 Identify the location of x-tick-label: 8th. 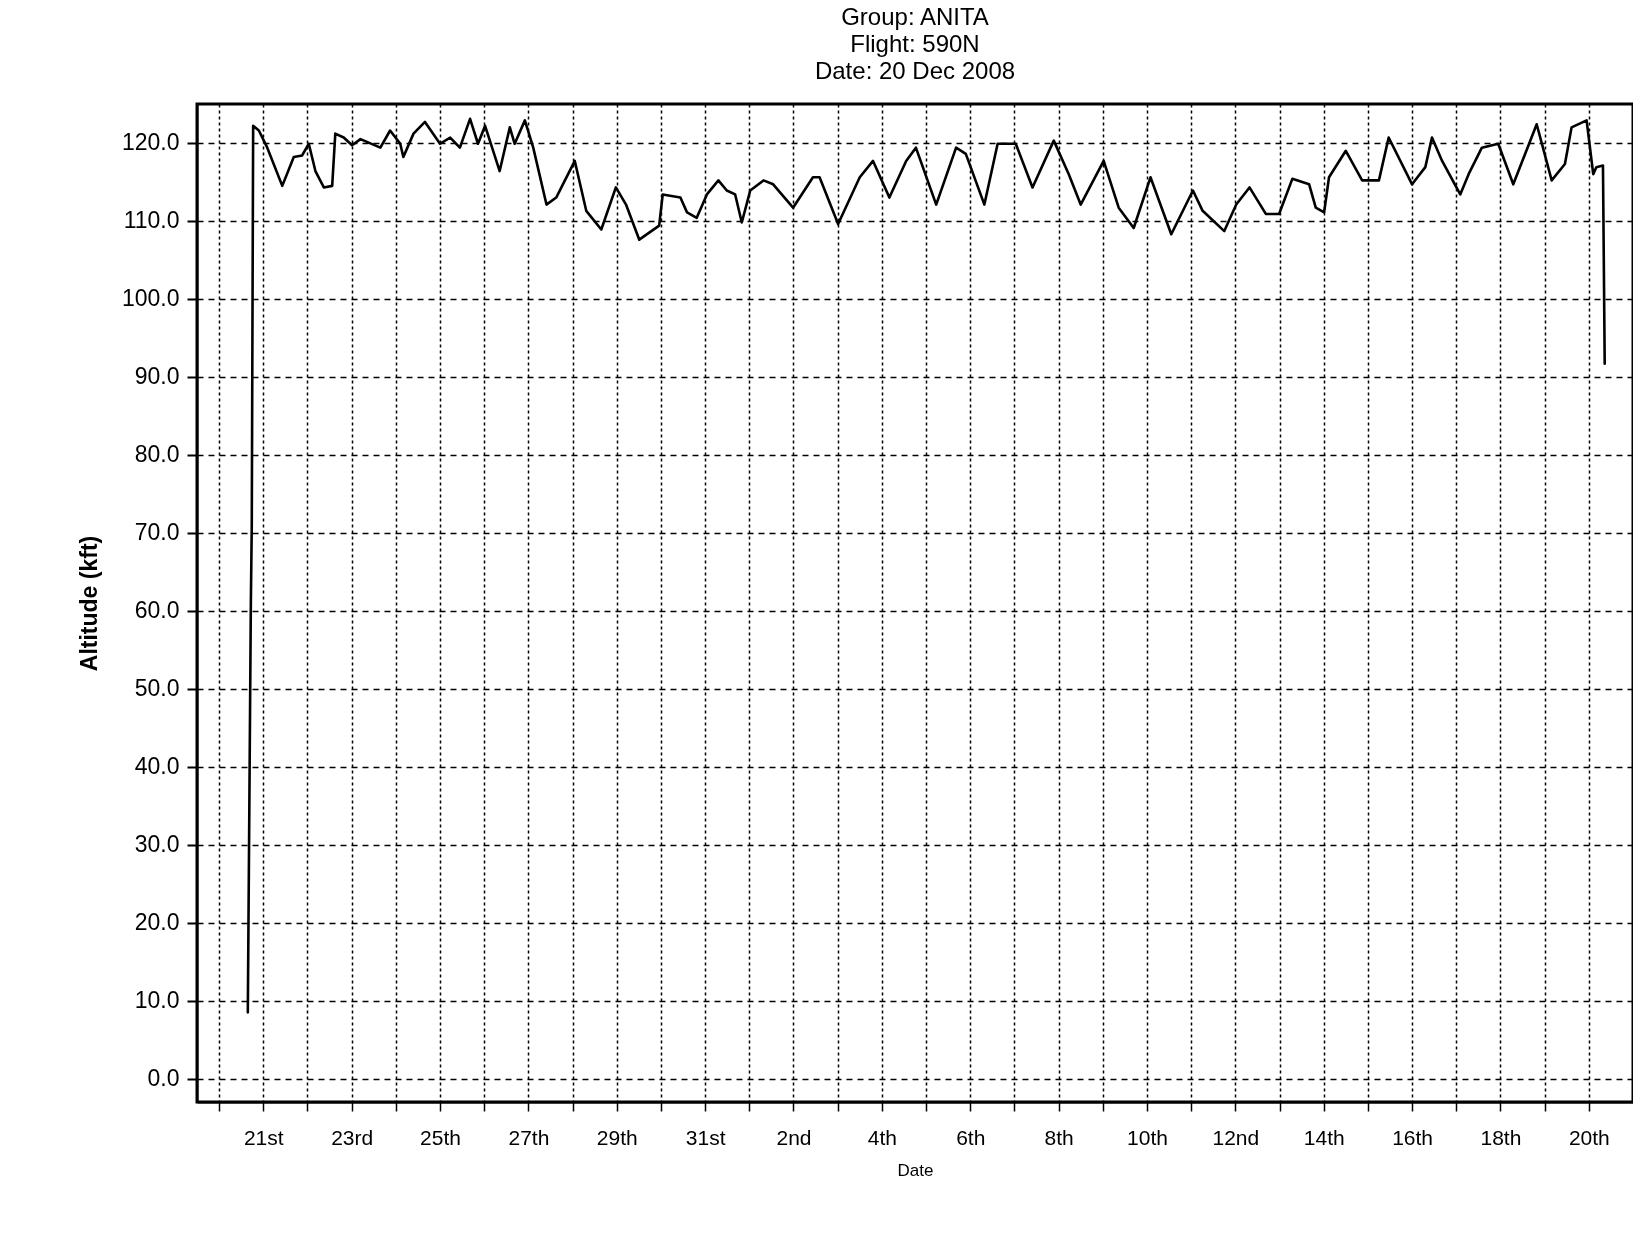
(1059, 1137).